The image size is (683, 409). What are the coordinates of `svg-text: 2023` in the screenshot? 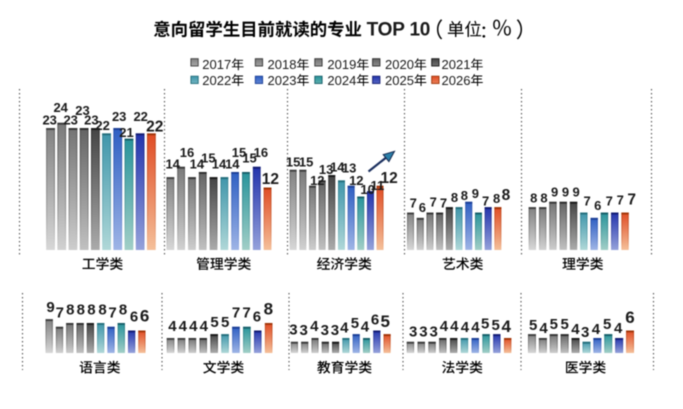 It's located at (282, 80).